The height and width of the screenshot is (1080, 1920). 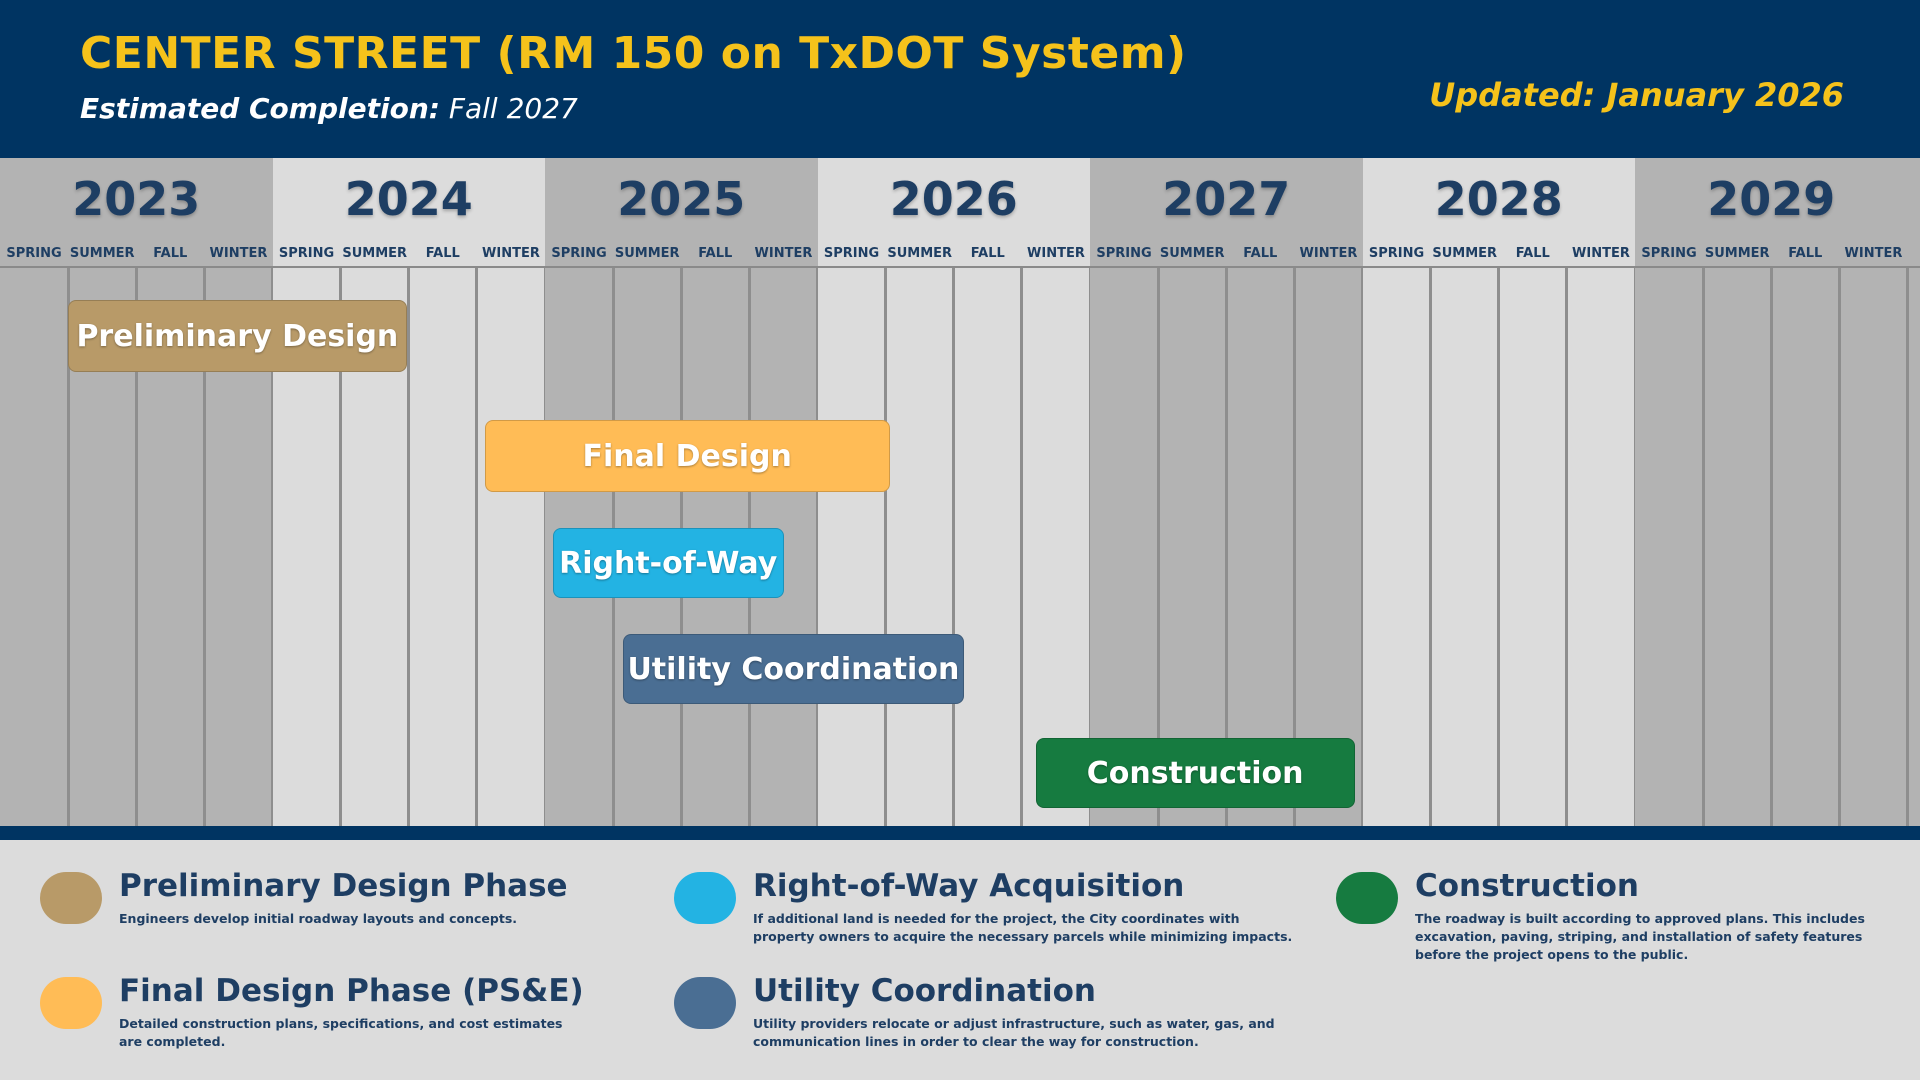 I want to click on year-label: 2026, so click(x=953, y=199).